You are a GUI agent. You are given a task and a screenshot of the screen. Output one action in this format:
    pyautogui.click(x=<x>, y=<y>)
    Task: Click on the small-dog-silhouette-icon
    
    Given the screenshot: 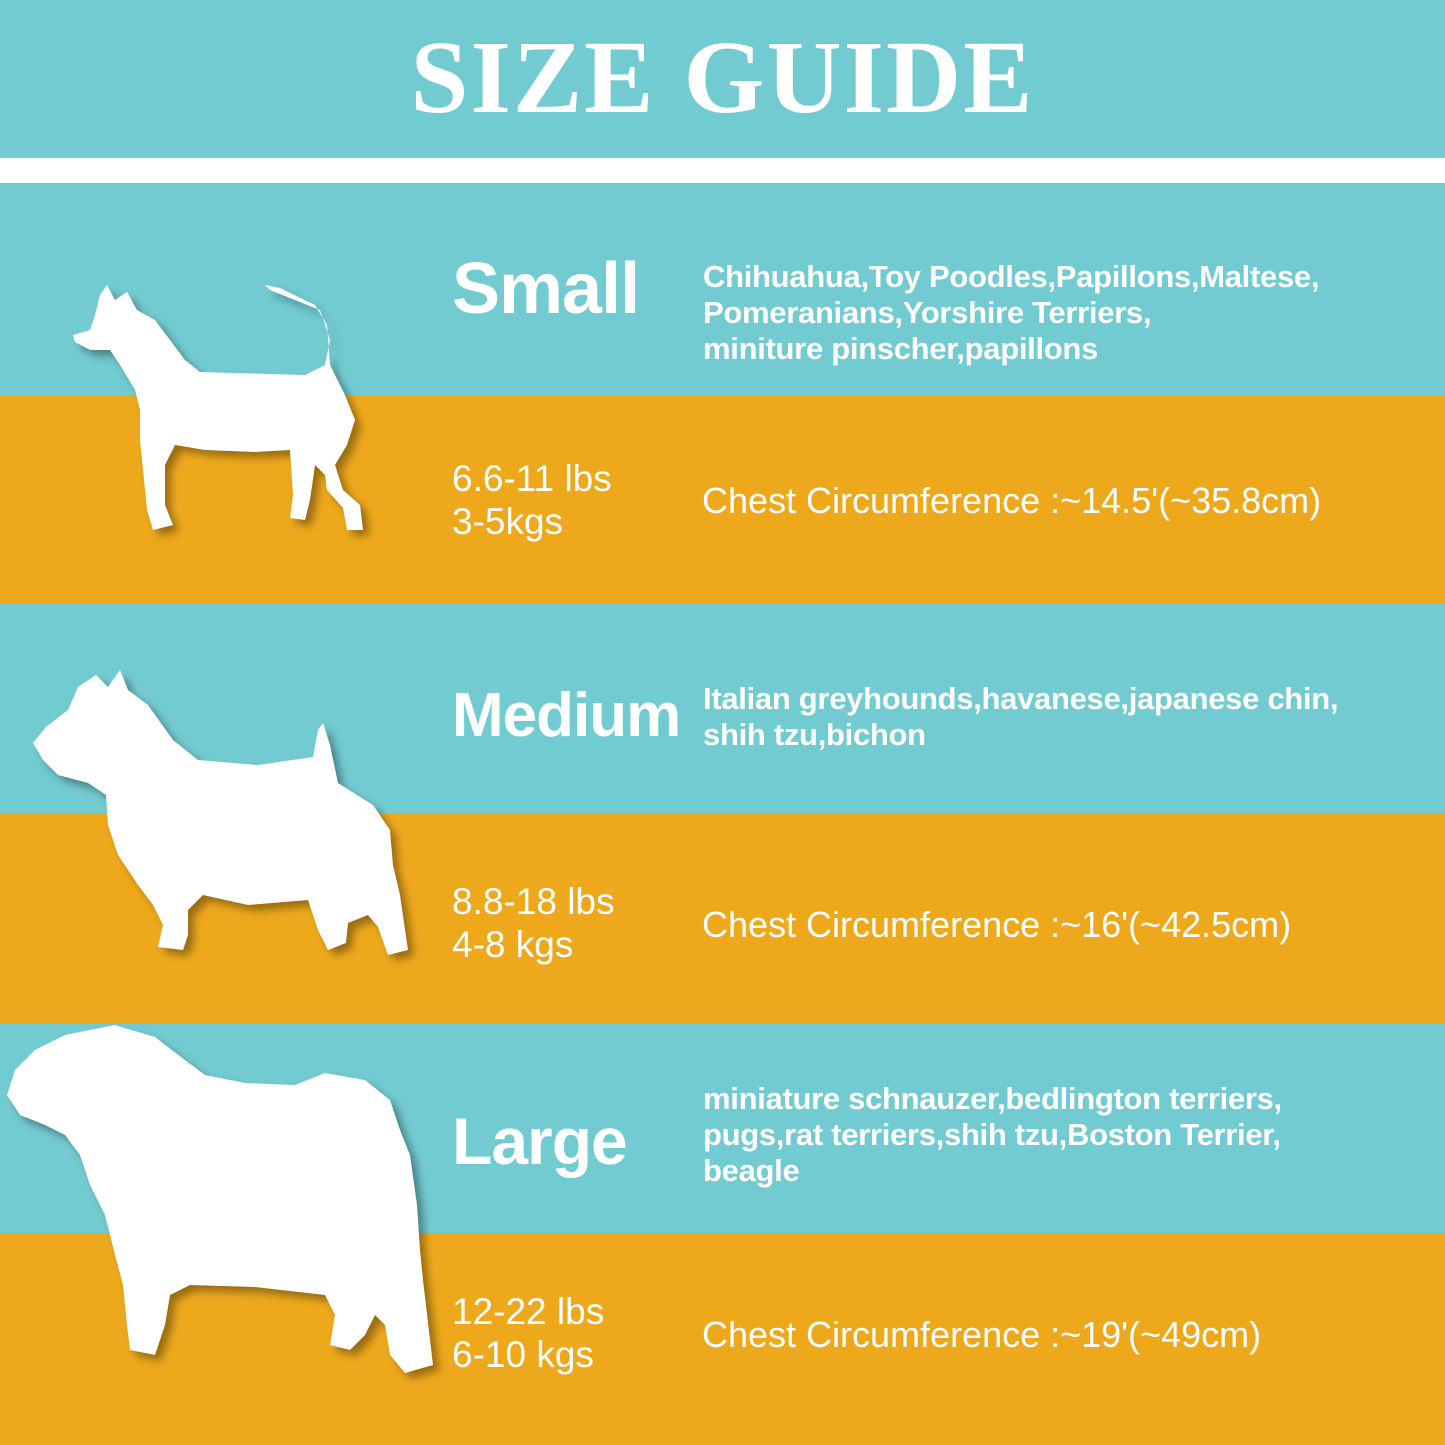 What is the action you would take?
    pyautogui.click(x=218, y=407)
    